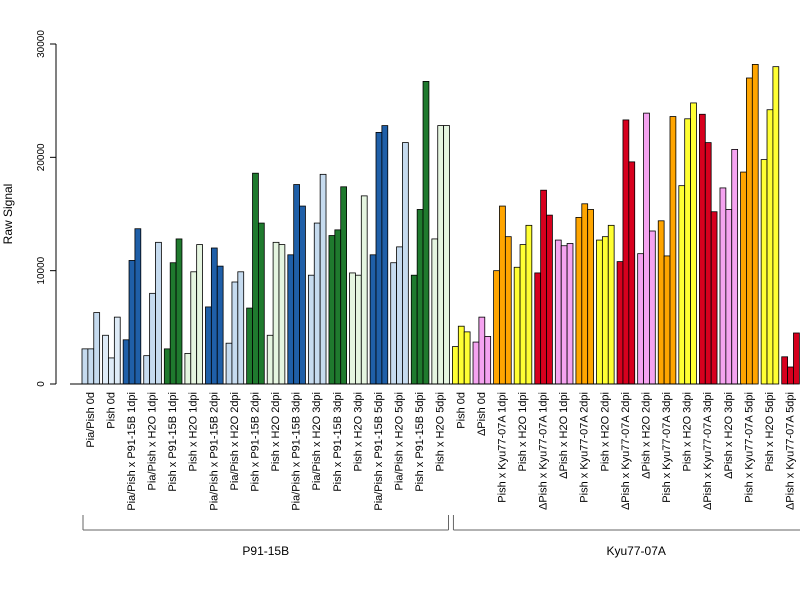  What do you see at coordinates (636, 551) in the screenshot?
I see `group-label: Kyu77-07A` at bounding box center [636, 551].